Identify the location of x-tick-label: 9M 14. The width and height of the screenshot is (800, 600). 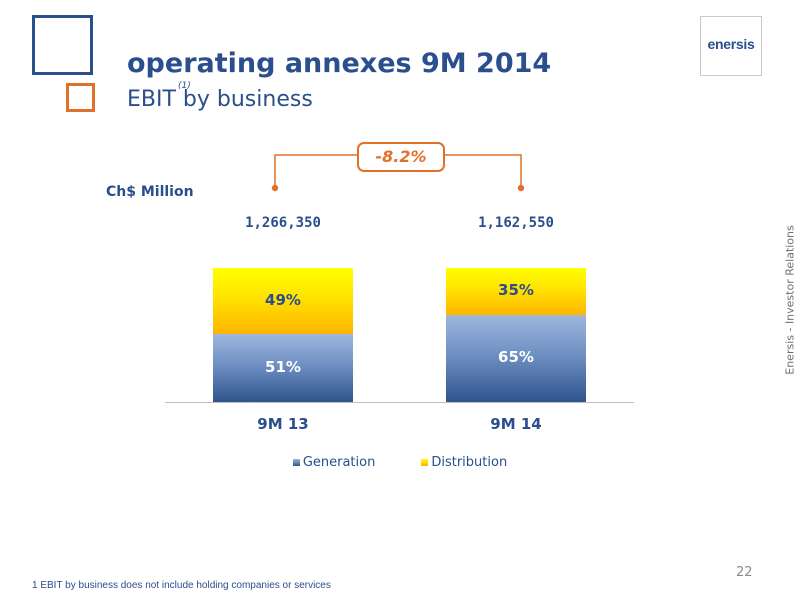
(516, 424).